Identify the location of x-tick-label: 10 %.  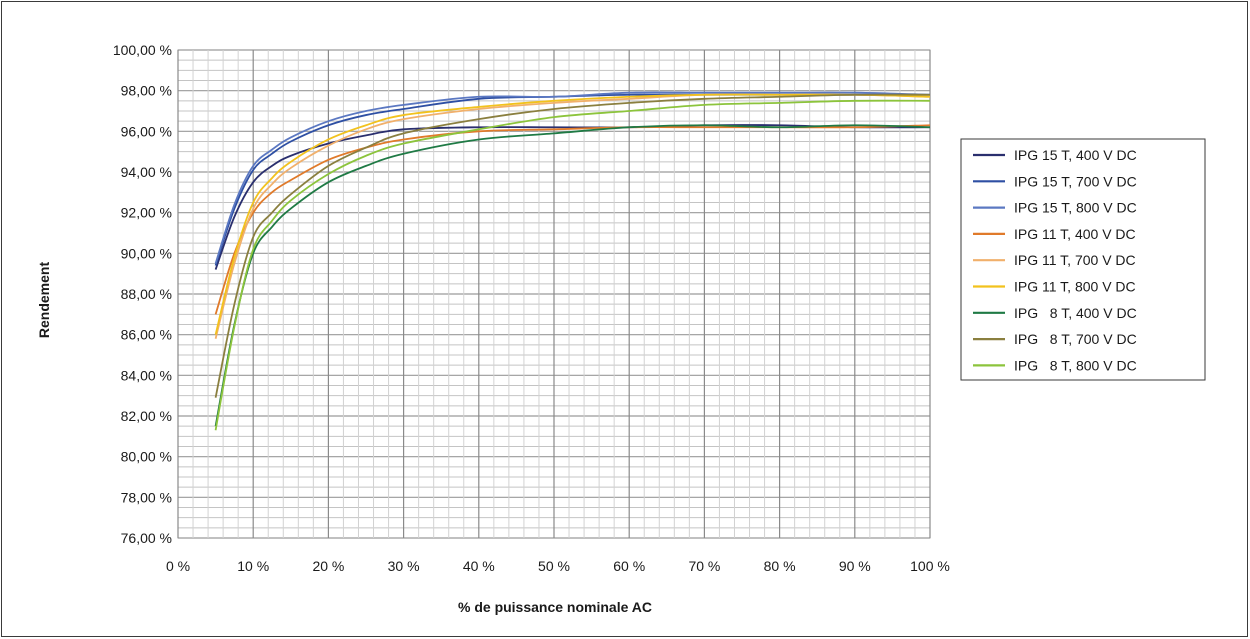
(253, 566).